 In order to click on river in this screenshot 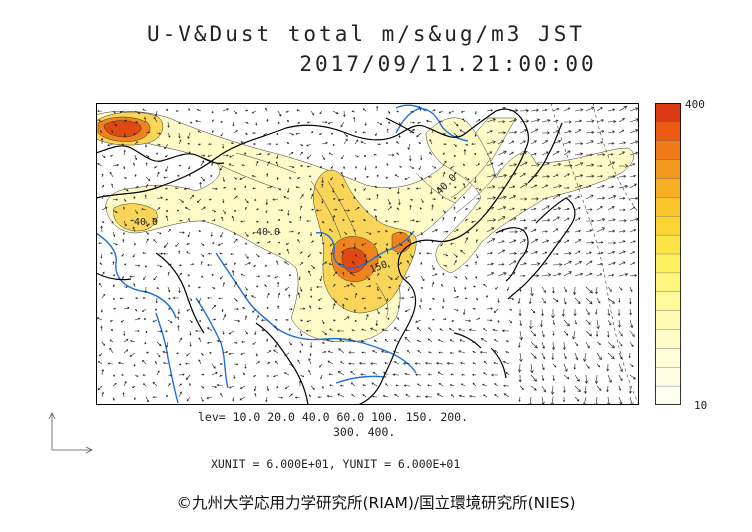, I will do `click(411, 108)`.